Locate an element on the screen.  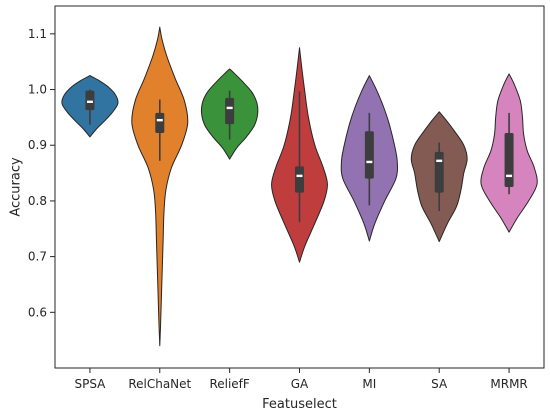
x-tick-label: GA is located at coordinates (300, 384).